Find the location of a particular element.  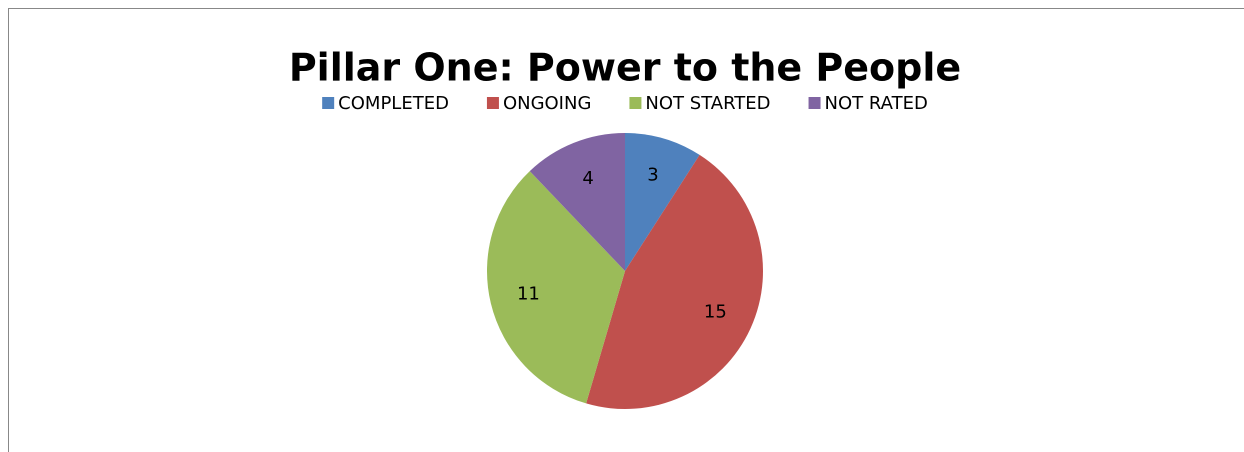

data-label: 4 is located at coordinates (587, 178).